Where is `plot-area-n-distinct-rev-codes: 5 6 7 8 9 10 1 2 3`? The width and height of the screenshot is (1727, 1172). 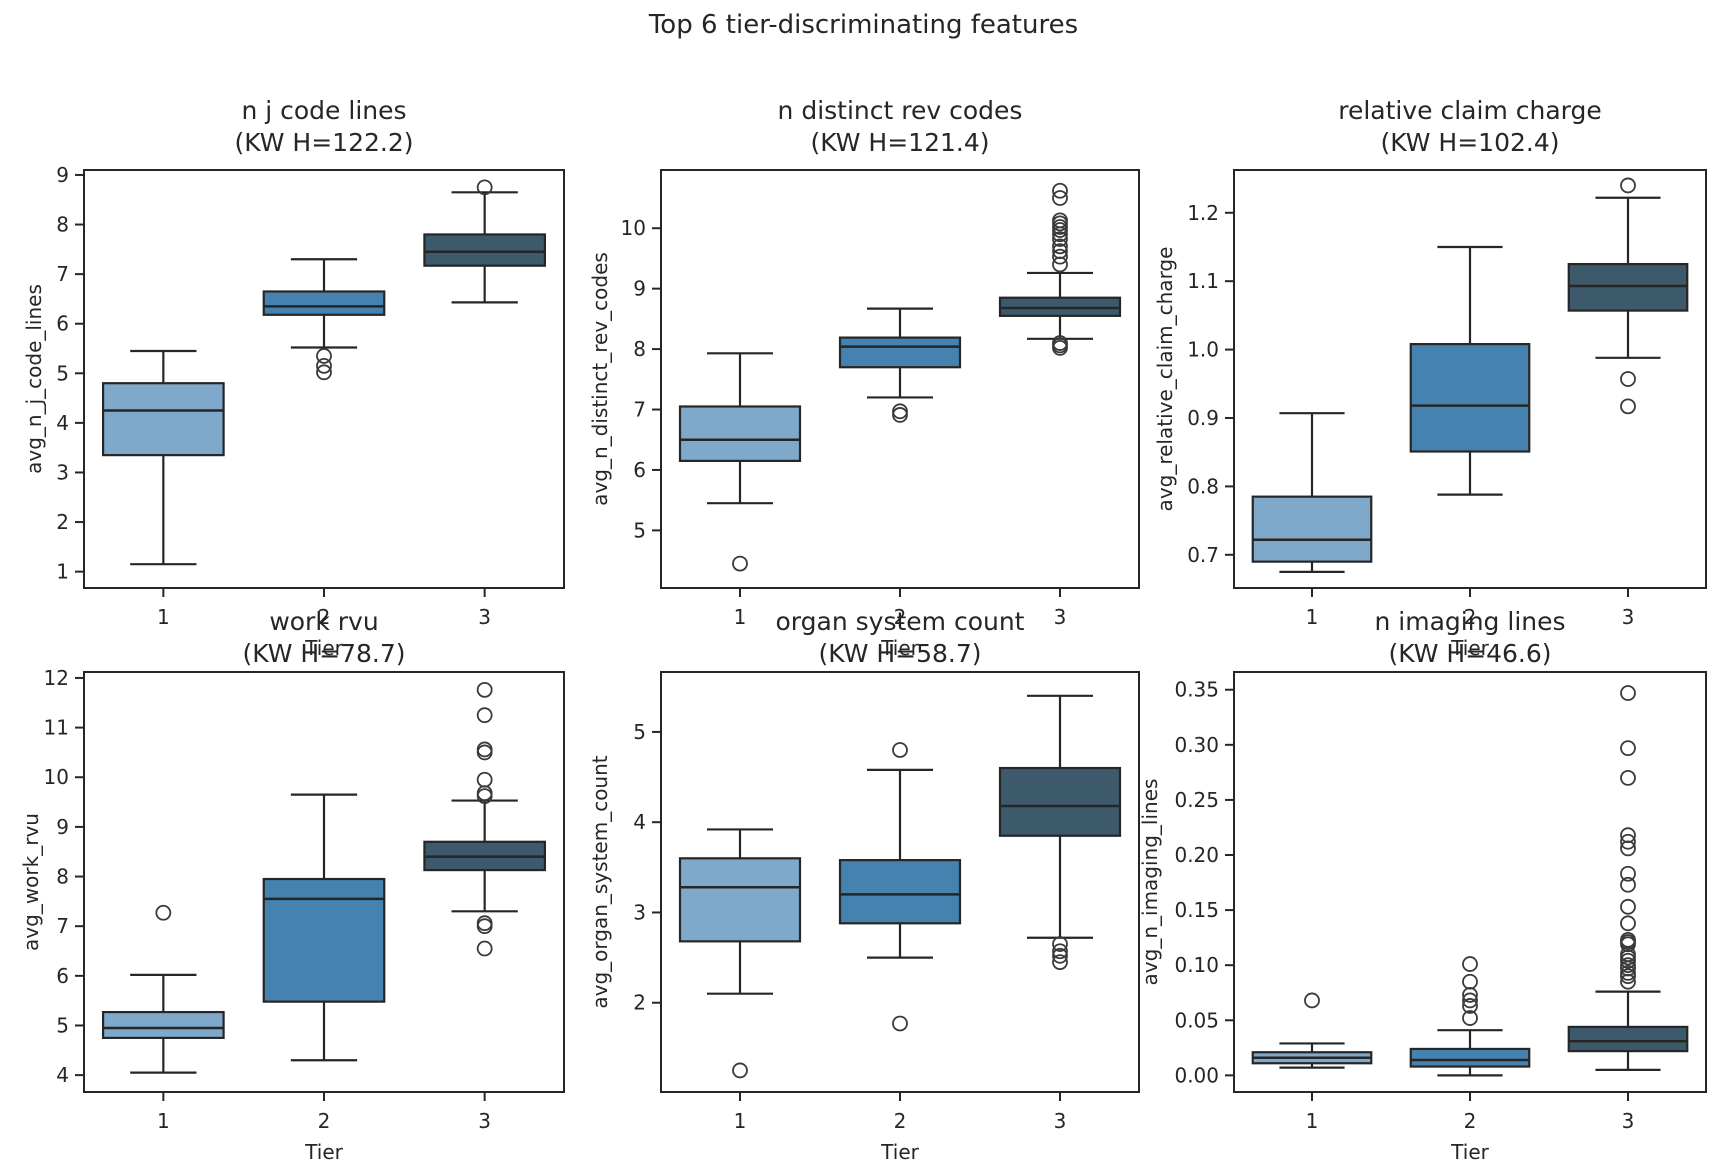 plot-area-n-distinct-rev-codes: 5 6 7 8 9 10 1 2 3 is located at coordinates (880, 399).